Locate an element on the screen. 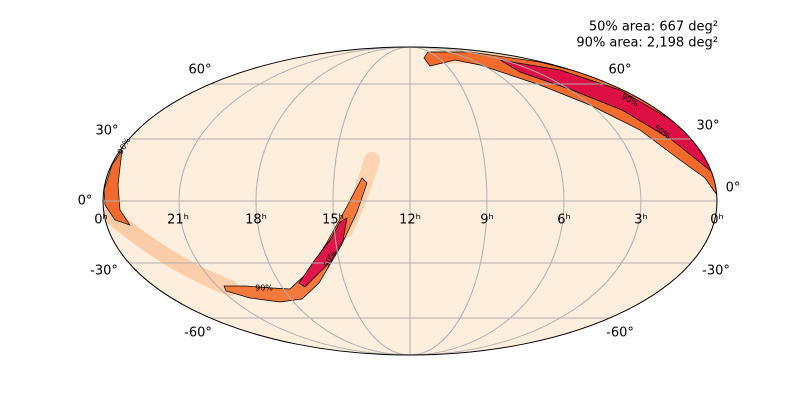 The width and height of the screenshot is (800, 400). ra-label: 15ʰ is located at coordinates (333, 220).